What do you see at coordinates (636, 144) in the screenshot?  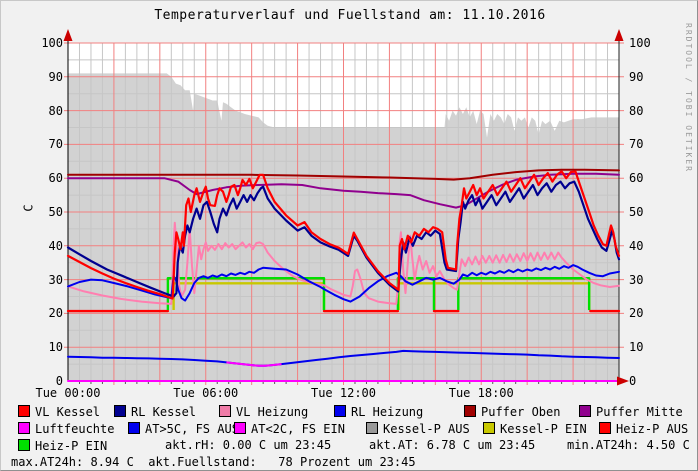 I see `y-tick-right-70: 70` at bounding box center [636, 144].